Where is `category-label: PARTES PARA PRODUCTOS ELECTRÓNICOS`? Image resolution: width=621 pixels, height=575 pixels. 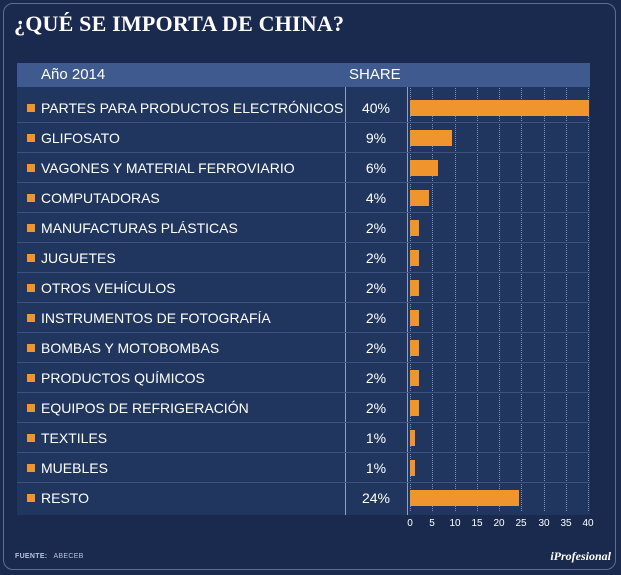 category-label: PARTES PARA PRODUCTOS ELECTRÓNICOS is located at coordinates (192, 108).